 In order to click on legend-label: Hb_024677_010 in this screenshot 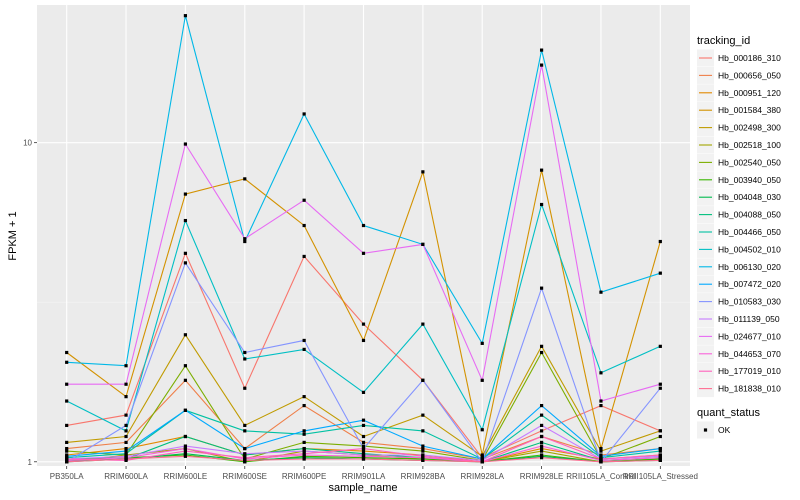, I will do `click(749, 336)`.